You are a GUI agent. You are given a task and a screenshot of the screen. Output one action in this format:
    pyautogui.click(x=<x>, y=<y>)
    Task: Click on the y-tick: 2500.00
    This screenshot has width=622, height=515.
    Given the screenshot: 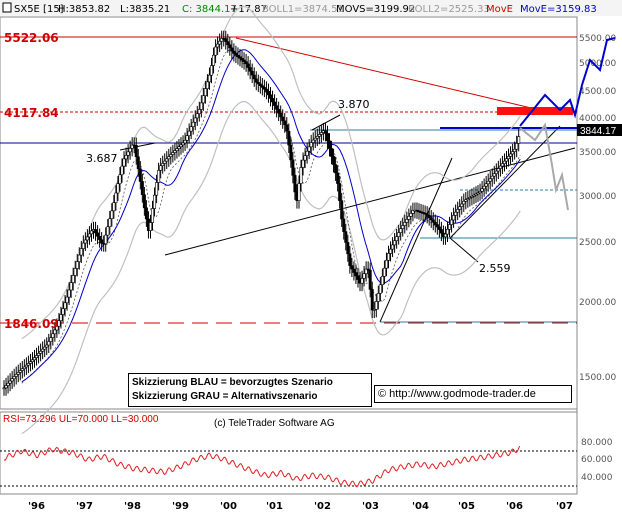 What is the action you would take?
    pyautogui.click(x=597, y=243)
    